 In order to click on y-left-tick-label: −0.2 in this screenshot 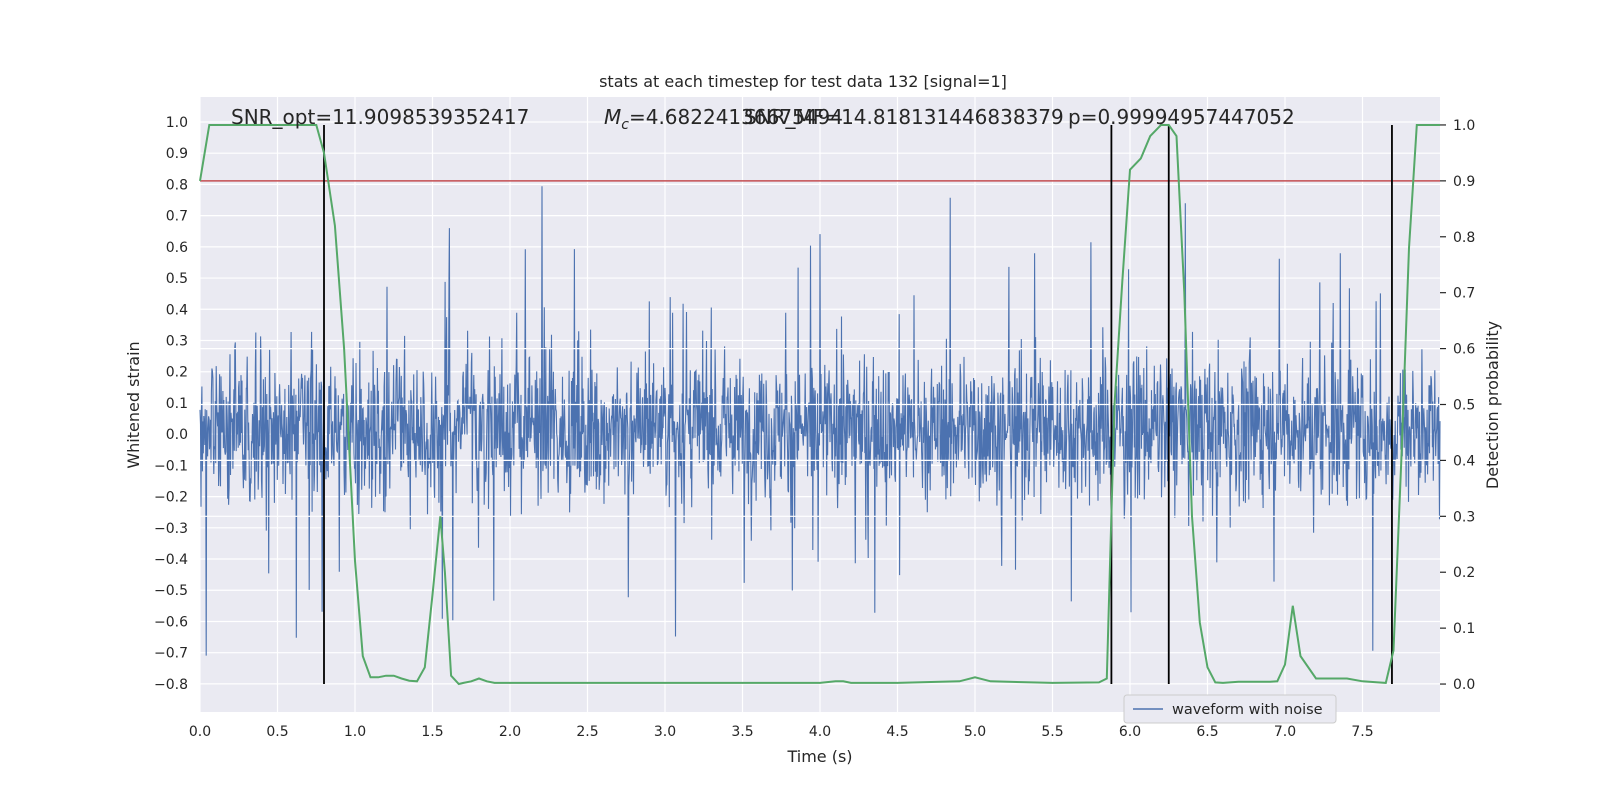, I will do `click(171, 498)`.